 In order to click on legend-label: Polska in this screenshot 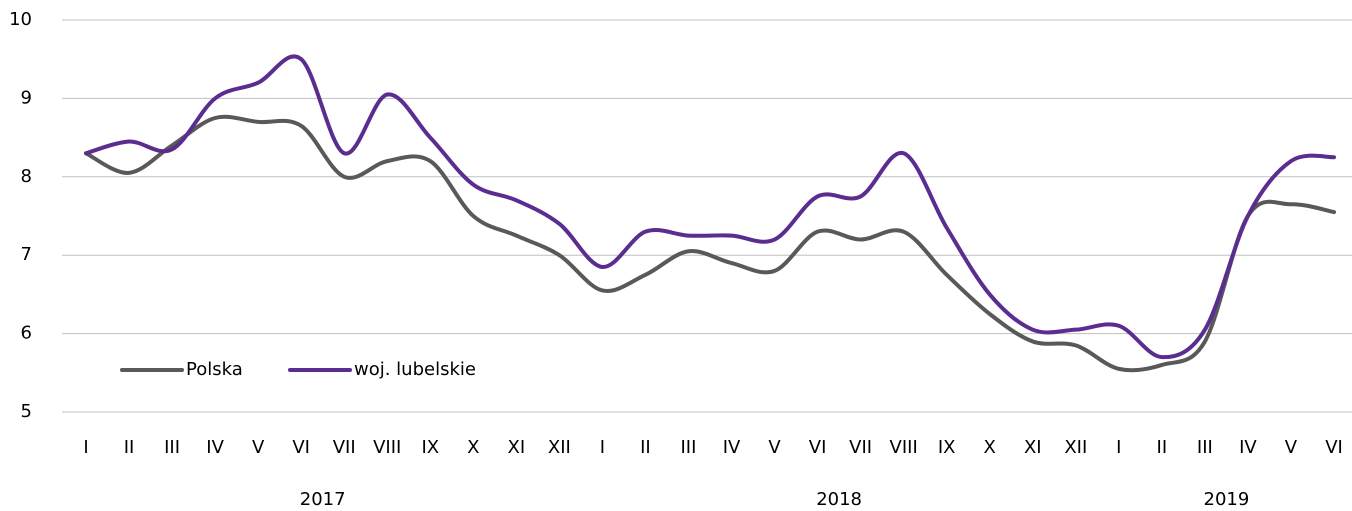, I will do `click(214, 369)`.